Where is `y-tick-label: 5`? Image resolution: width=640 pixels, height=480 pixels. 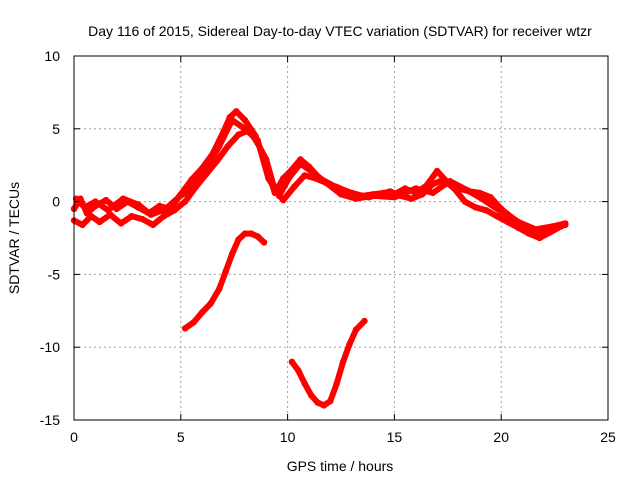 y-tick-label: 5 is located at coordinates (56, 129).